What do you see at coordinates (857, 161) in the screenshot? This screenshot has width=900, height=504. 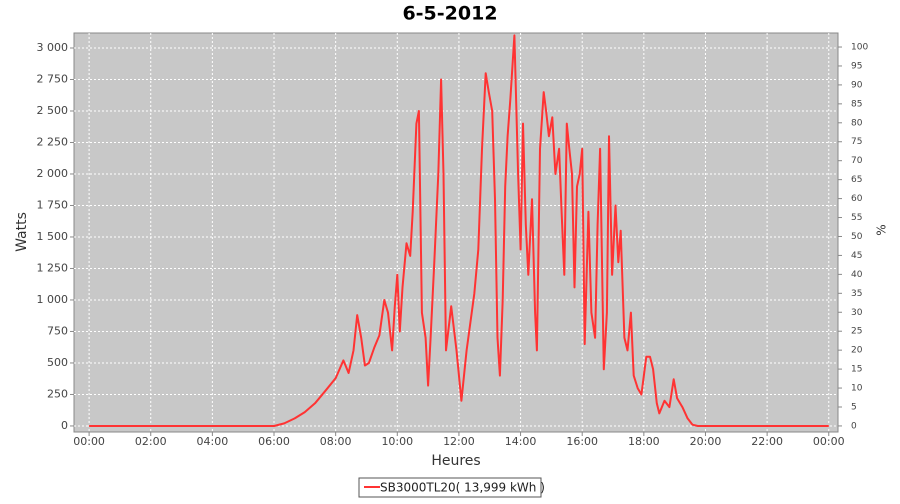 I see `y2-tick-label: 70` at bounding box center [857, 161].